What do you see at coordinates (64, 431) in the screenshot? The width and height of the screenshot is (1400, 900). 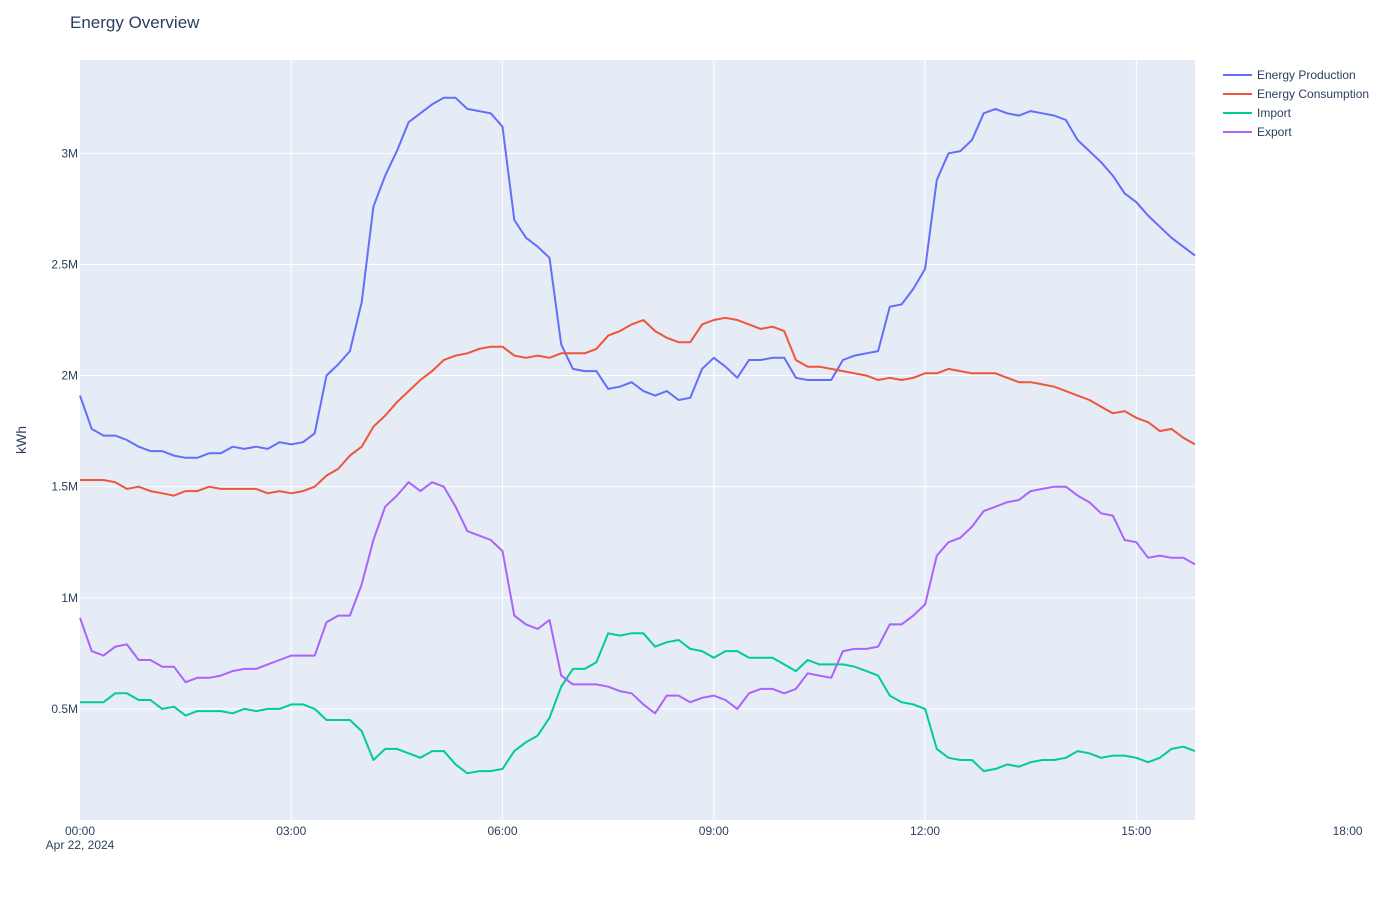 I see `y-axis: 0.5M 1M 1.5M 2M 2.5M 3M` at bounding box center [64, 431].